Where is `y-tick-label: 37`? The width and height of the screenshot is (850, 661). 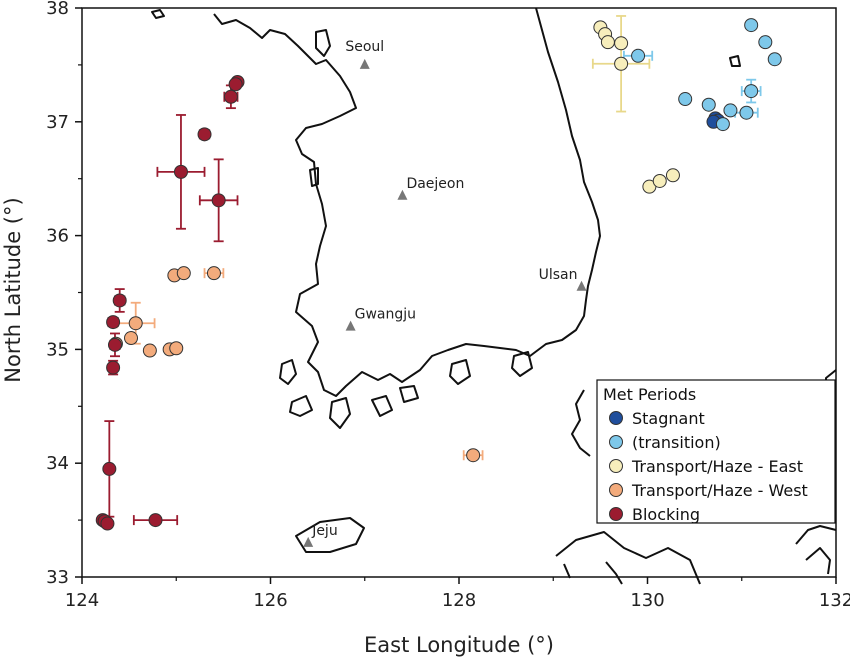
y-tick-label: 37 is located at coordinates (57, 122).